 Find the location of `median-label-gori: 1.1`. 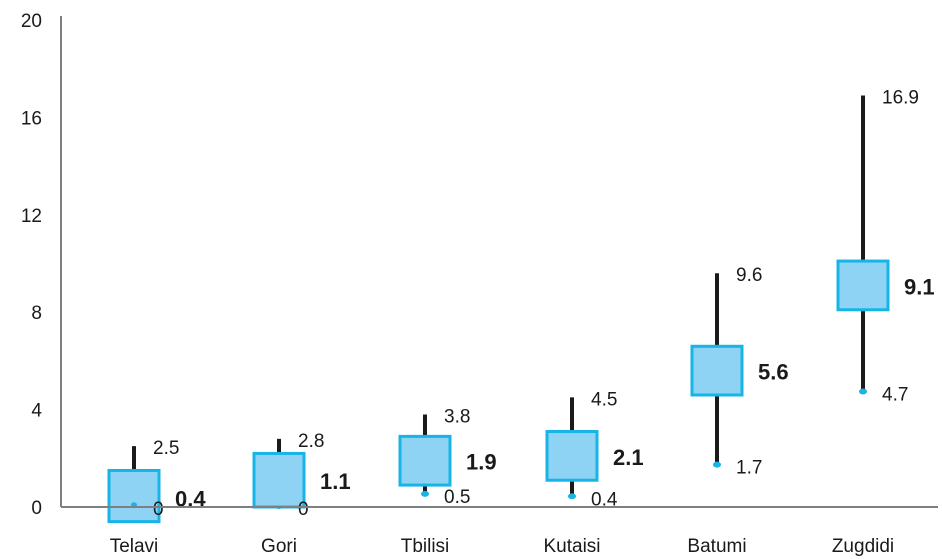

median-label-gori: 1.1 is located at coordinates (335, 481).